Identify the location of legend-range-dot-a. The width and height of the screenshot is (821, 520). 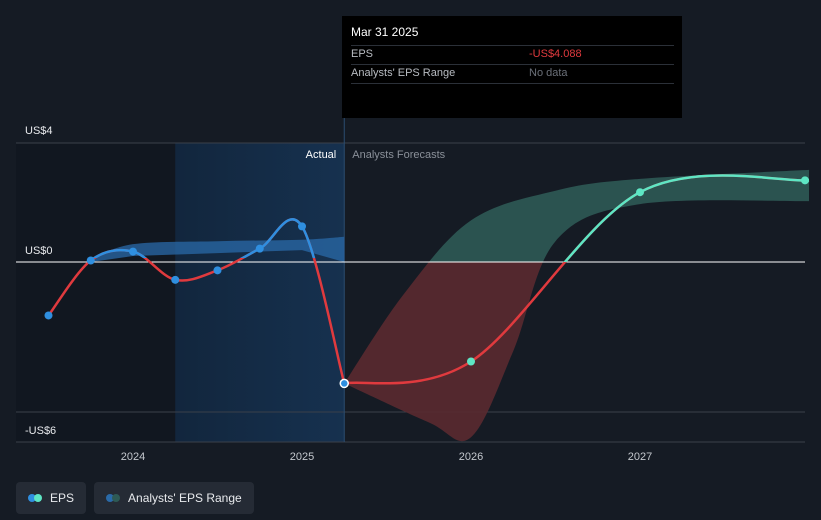
(110, 498).